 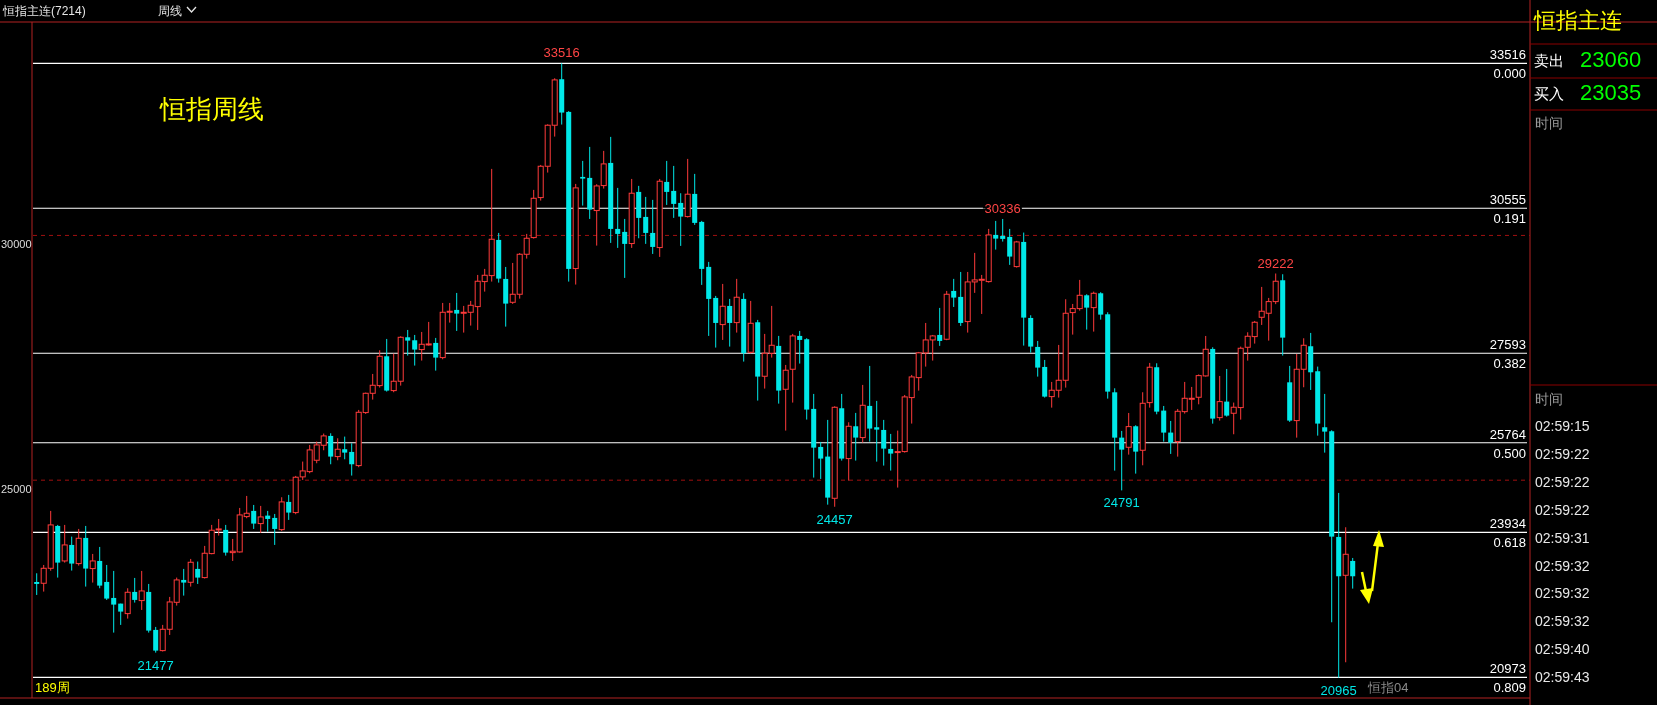 What do you see at coordinates (1388, 687) in the screenshot?
I see `text: 恒指04` at bounding box center [1388, 687].